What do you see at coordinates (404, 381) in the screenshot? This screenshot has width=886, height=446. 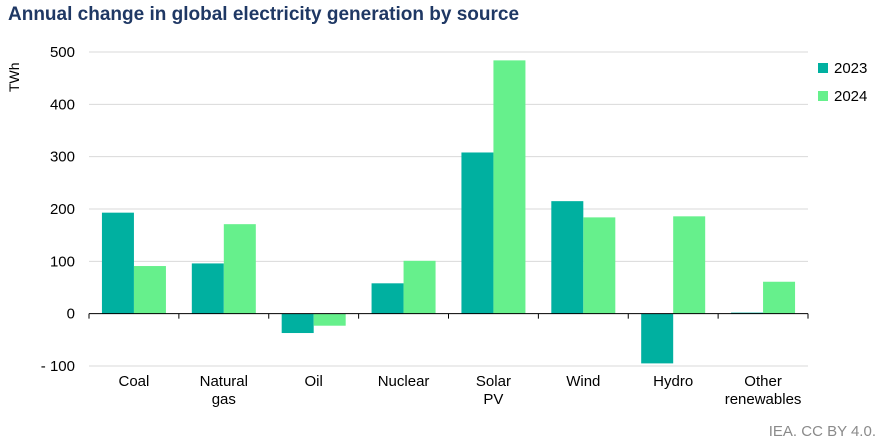 I see `x-tick-label: Nuclear` at bounding box center [404, 381].